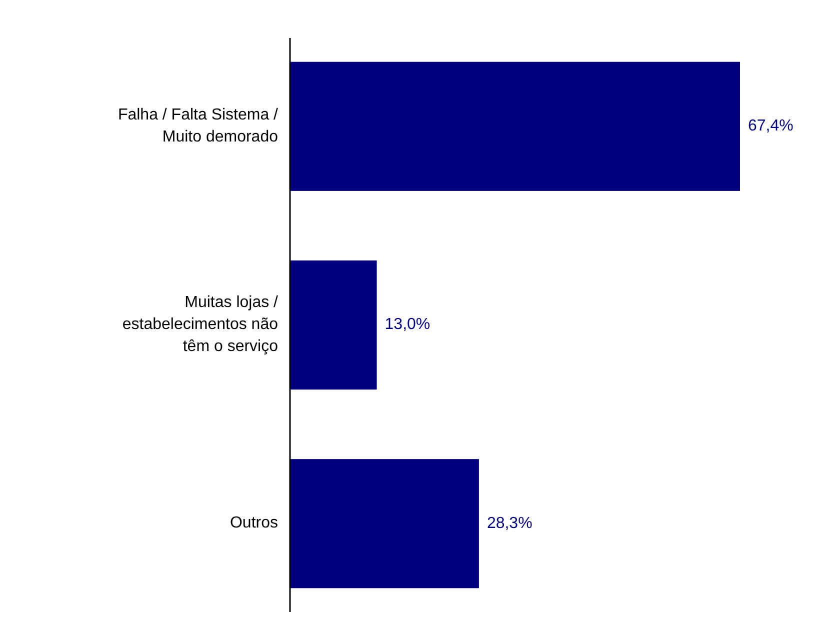  Describe the element at coordinates (198, 126) in the screenshot. I see `y-tick-label: Falha / Falta Sistema / Muito demorado` at that location.